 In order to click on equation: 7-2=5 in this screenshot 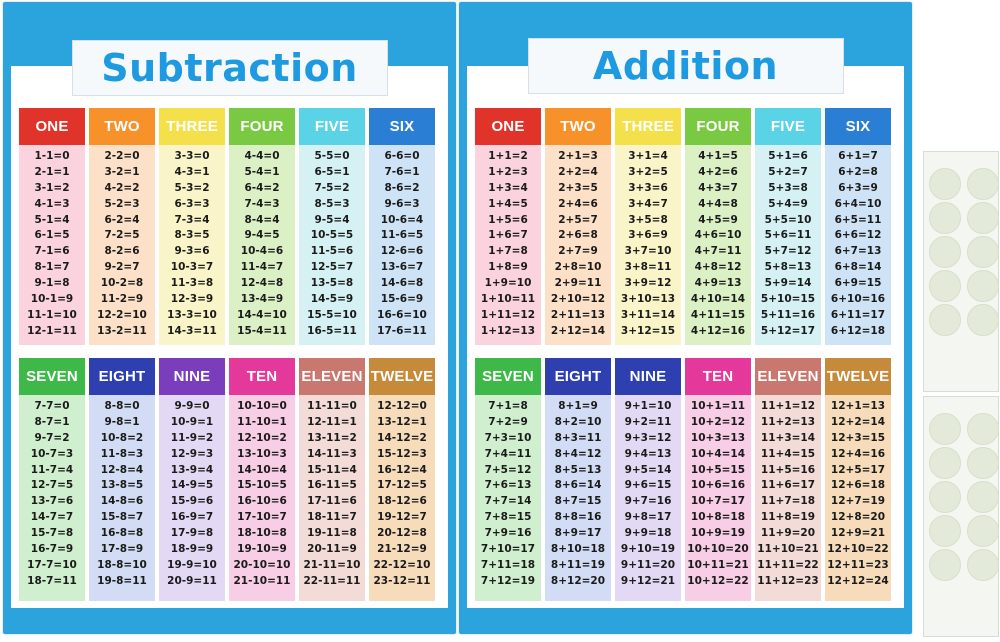, I will do `click(122, 235)`.